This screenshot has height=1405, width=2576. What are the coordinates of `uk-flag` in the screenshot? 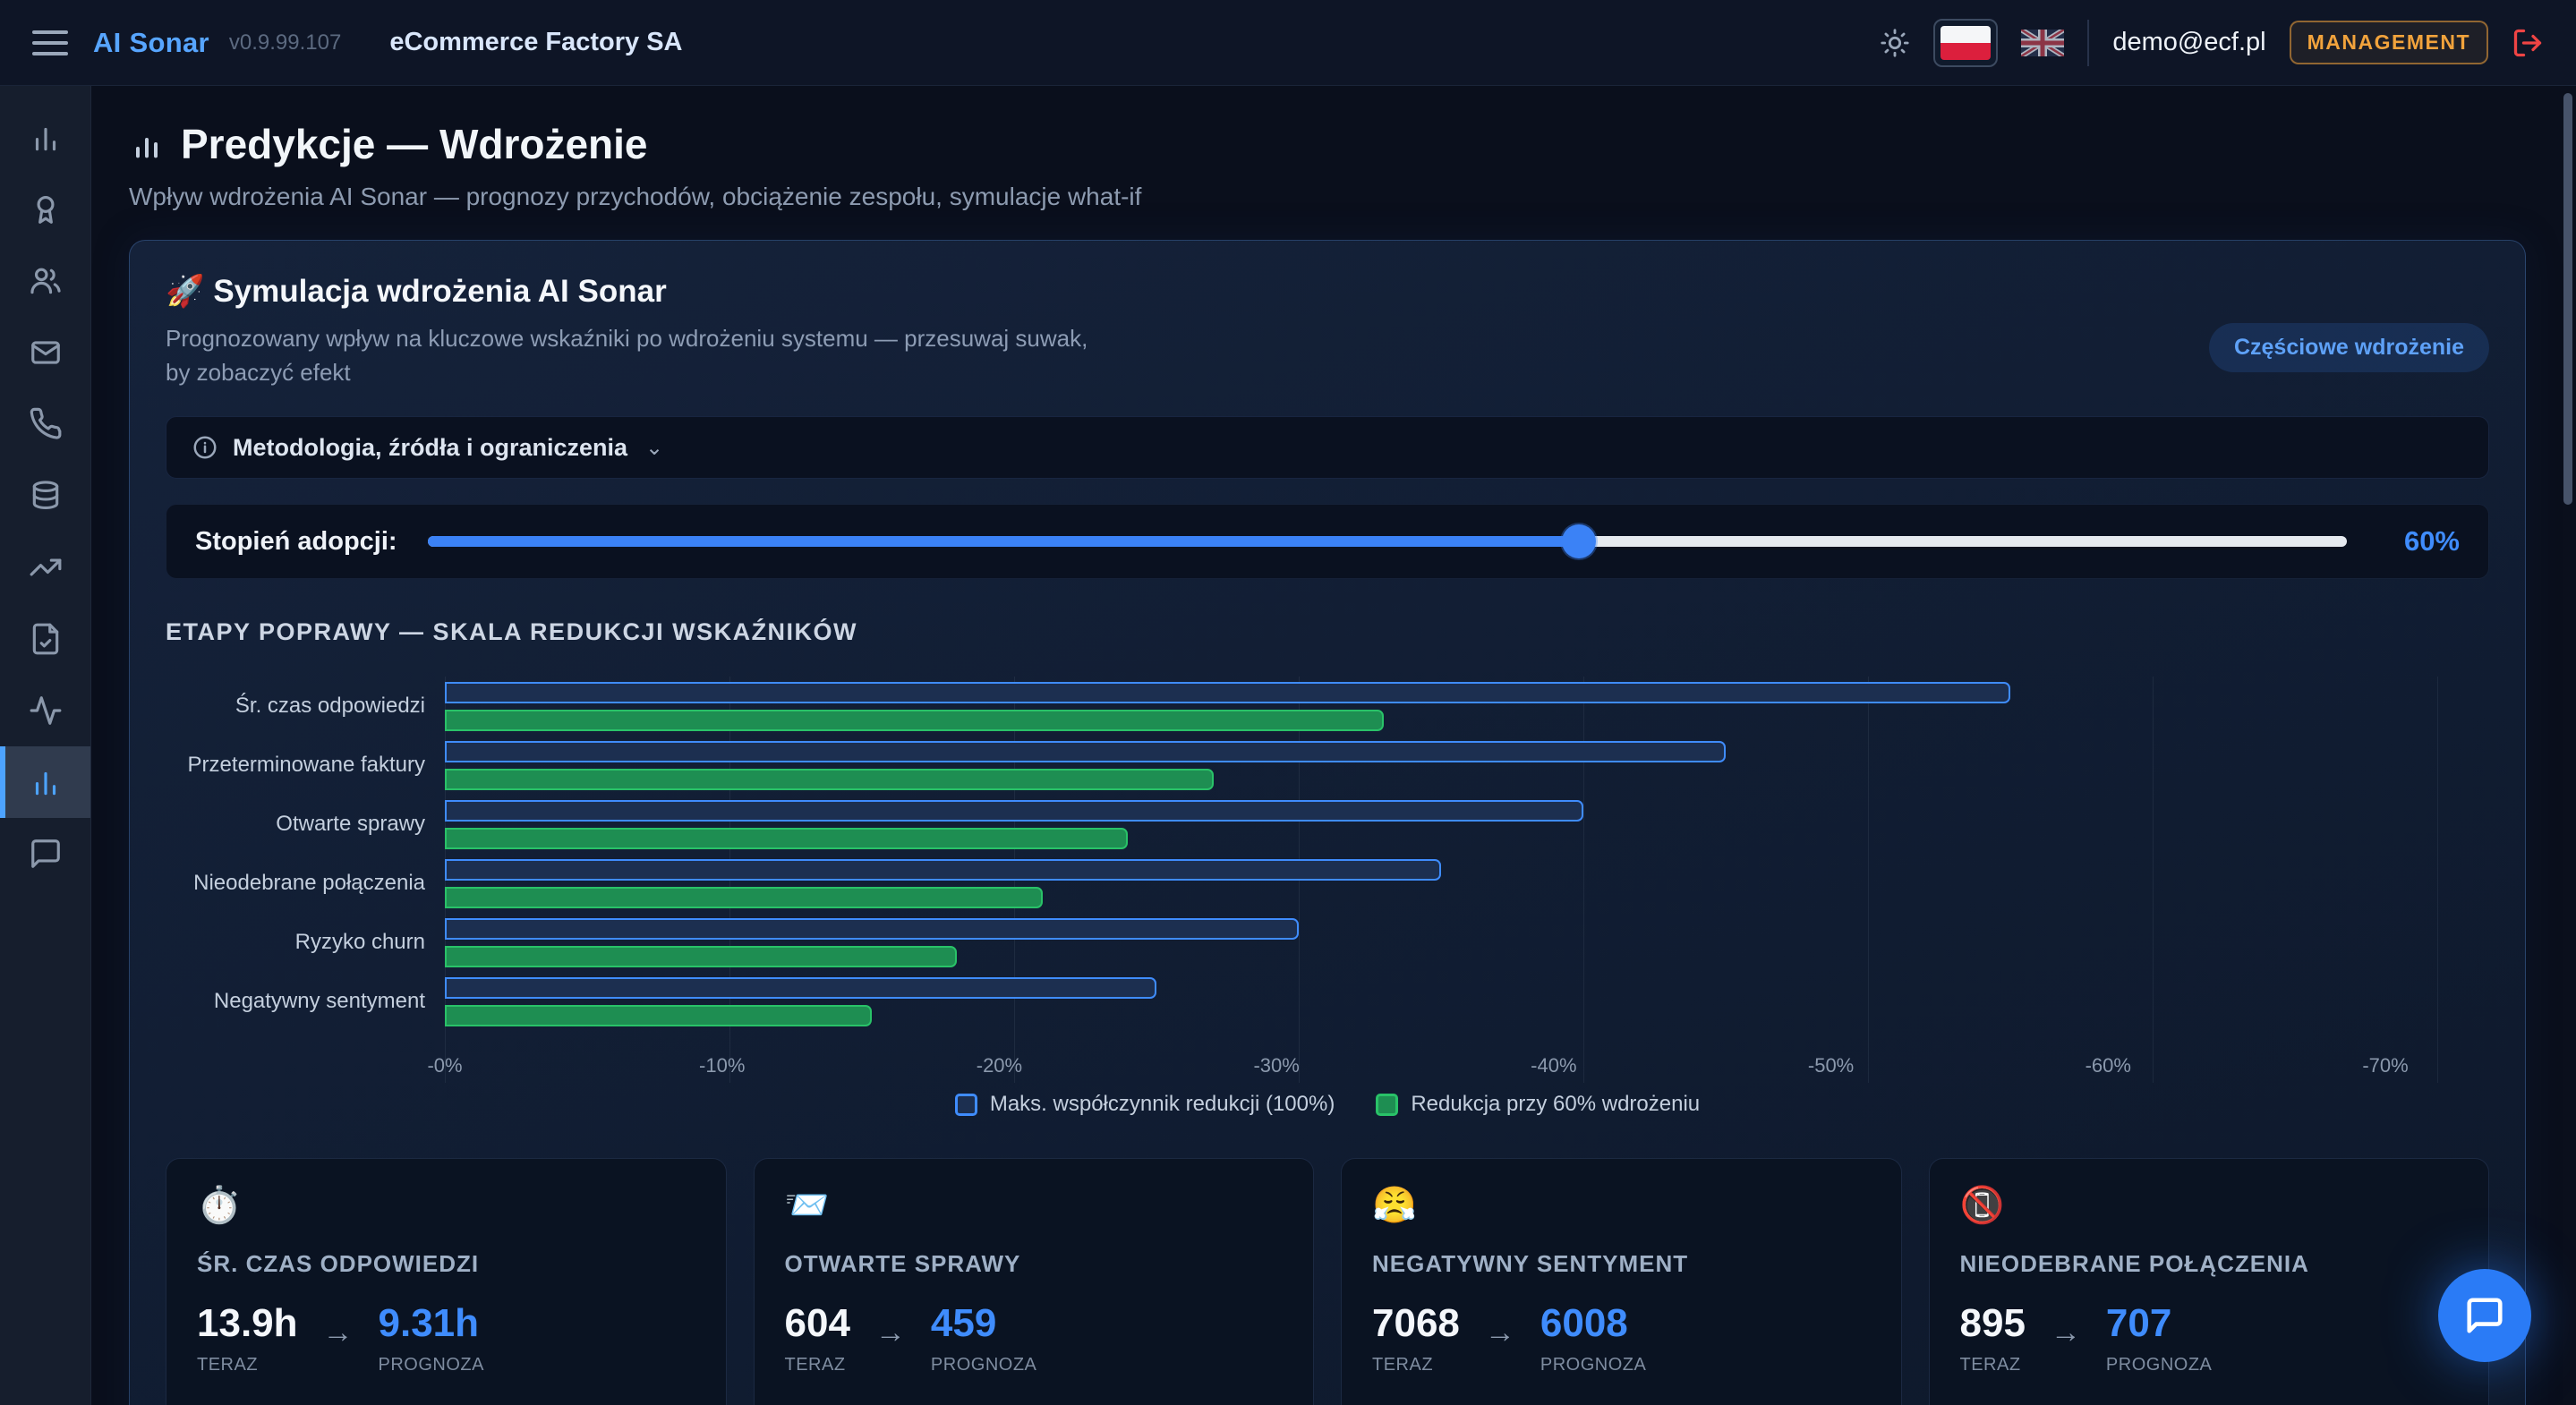 It's located at (2043, 42).